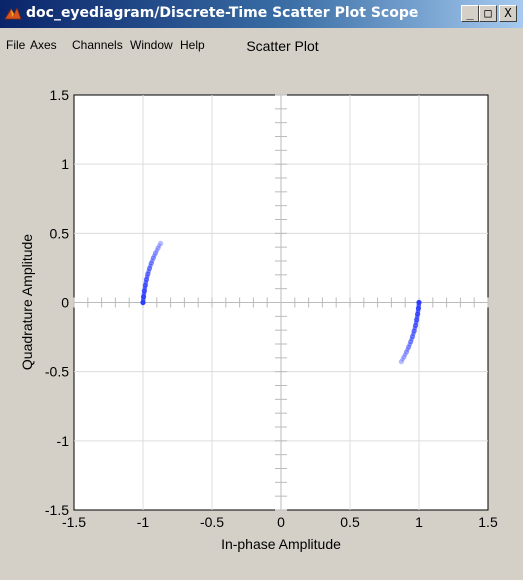  I want to click on y-tick-label: 0, so click(65, 303).